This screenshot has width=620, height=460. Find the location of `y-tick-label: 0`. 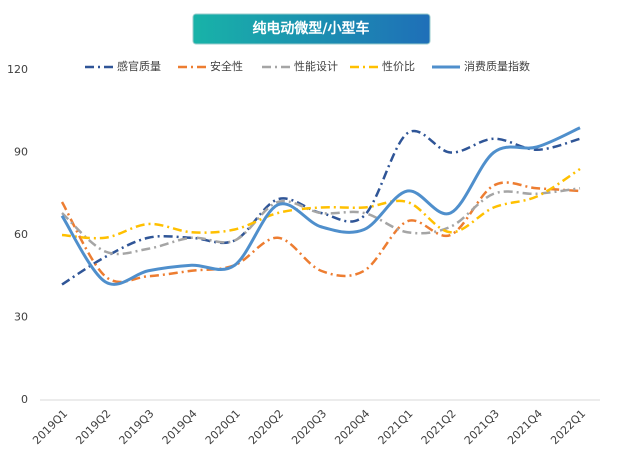

y-tick-label: 0 is located at coordinates (24, 399).